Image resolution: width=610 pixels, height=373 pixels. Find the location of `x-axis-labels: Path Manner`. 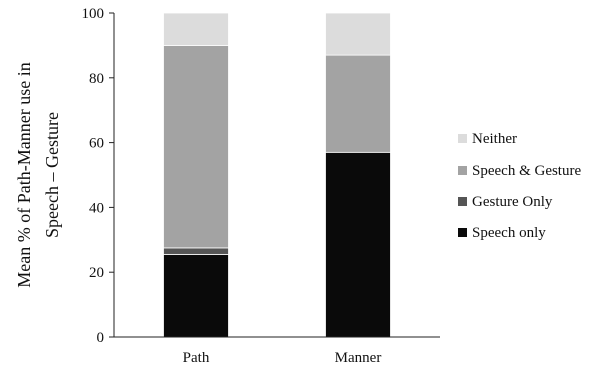

x-axis-labels: Path Manner is located at coordinates (282, 358).